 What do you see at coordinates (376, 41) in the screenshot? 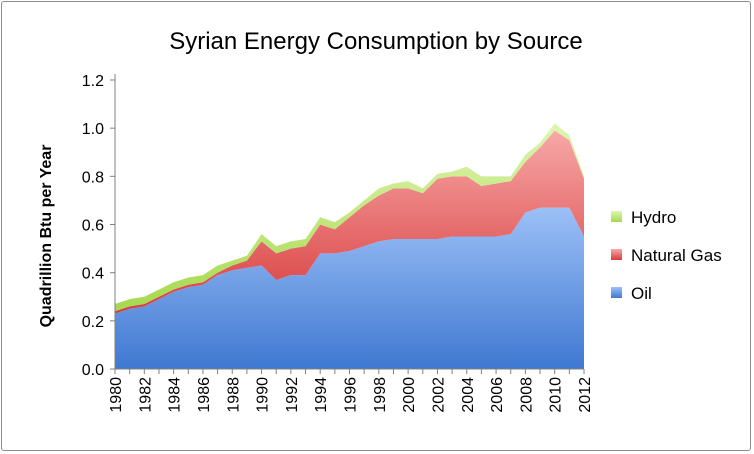
I see `chart-title: Syrian Energy Consumption by Source` at bounding box center [376, 41].